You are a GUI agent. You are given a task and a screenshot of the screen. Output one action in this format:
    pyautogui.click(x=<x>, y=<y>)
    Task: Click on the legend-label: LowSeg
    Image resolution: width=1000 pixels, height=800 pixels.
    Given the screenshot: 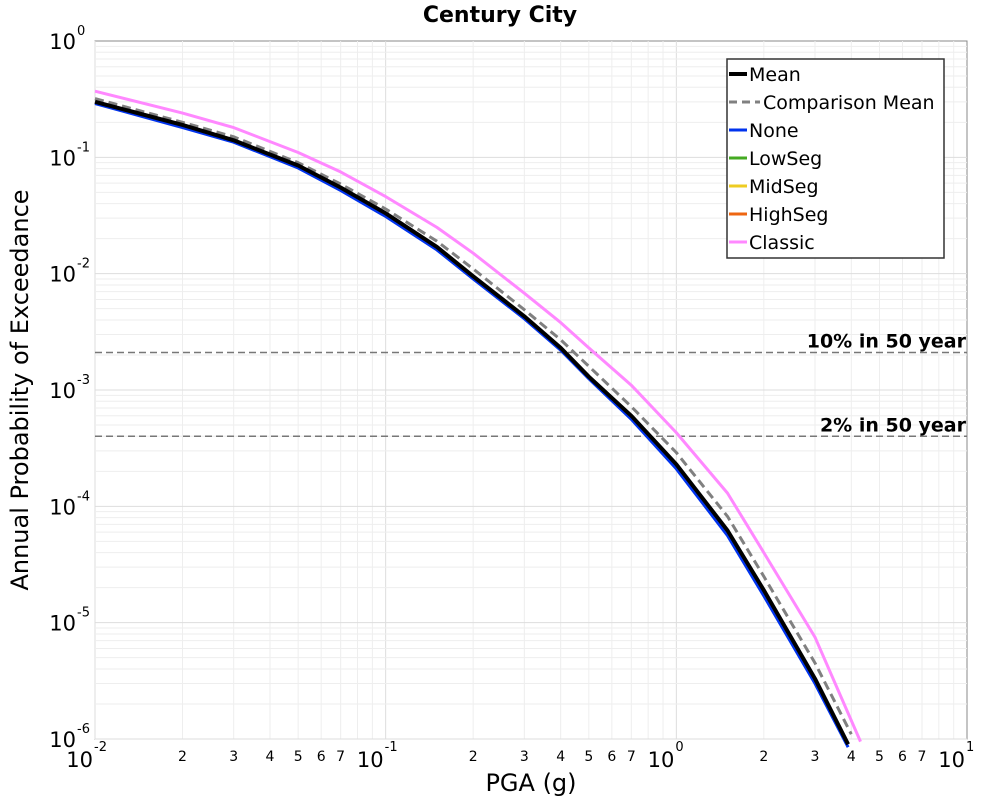 What is the action you would take?
    pyautogui.click(x=785, y=159)
    